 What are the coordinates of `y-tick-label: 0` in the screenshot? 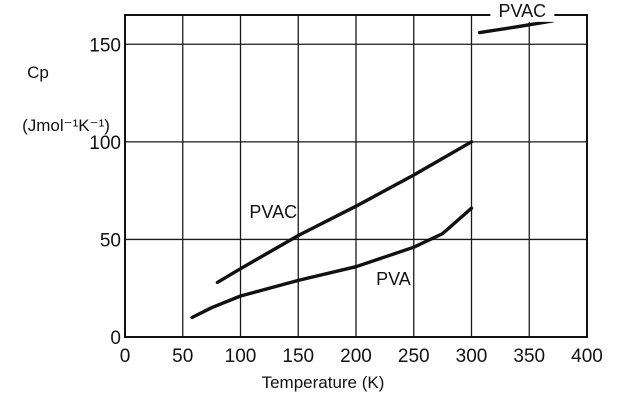 It's located at (115, 338).